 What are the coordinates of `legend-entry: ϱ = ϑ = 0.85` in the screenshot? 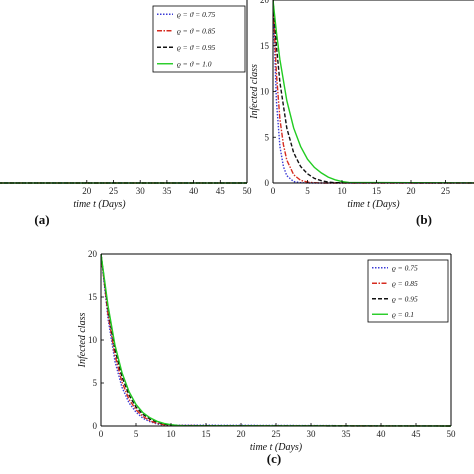 It's located at (196, 30).